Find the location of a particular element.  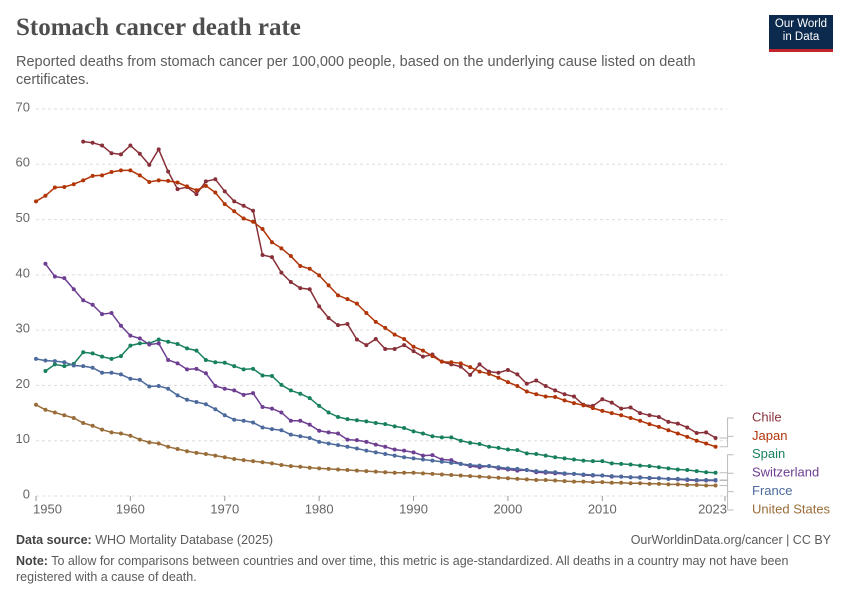

legend-label: Spain is located at coordinates (768, 453).